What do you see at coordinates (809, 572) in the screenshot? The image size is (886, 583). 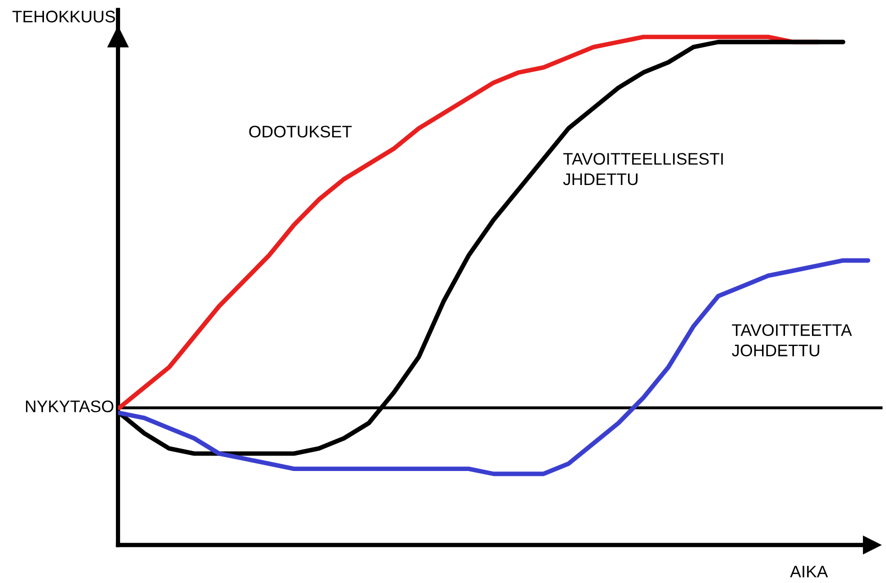 I see `x-axis-title: AIKA` at bounding box center [809, 572].